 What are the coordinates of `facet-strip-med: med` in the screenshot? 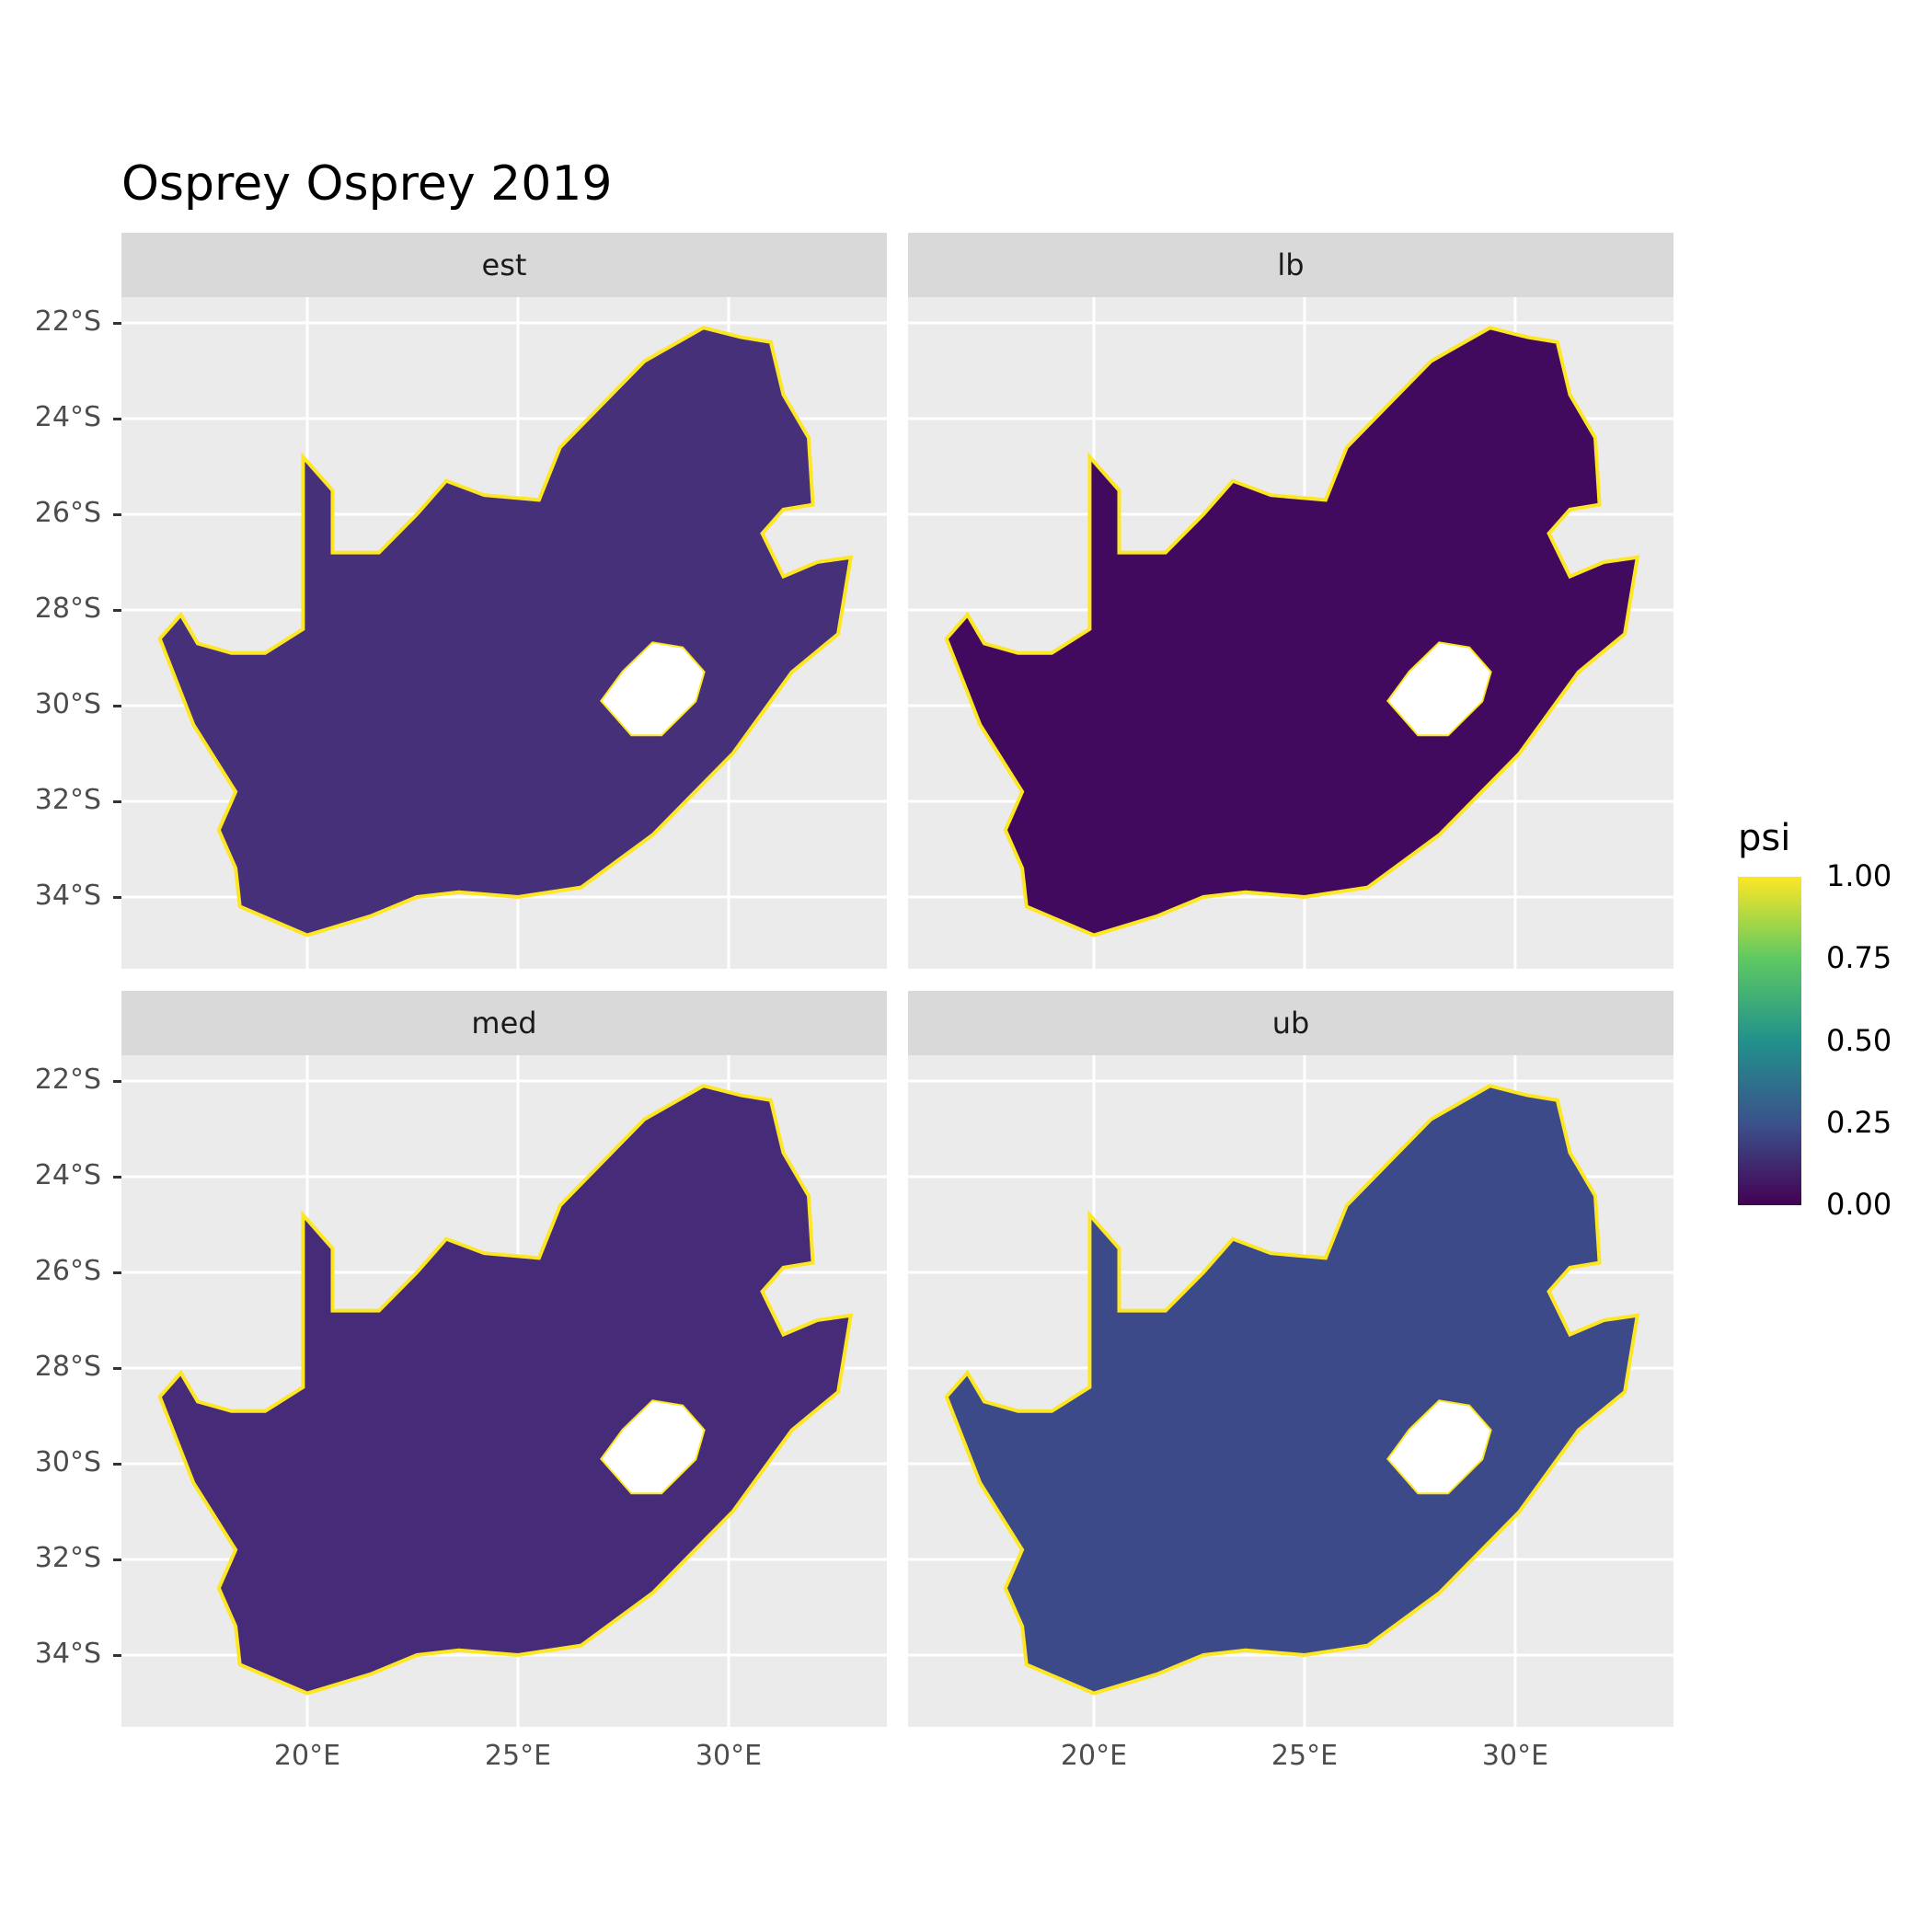 It's located at (504, 1023).